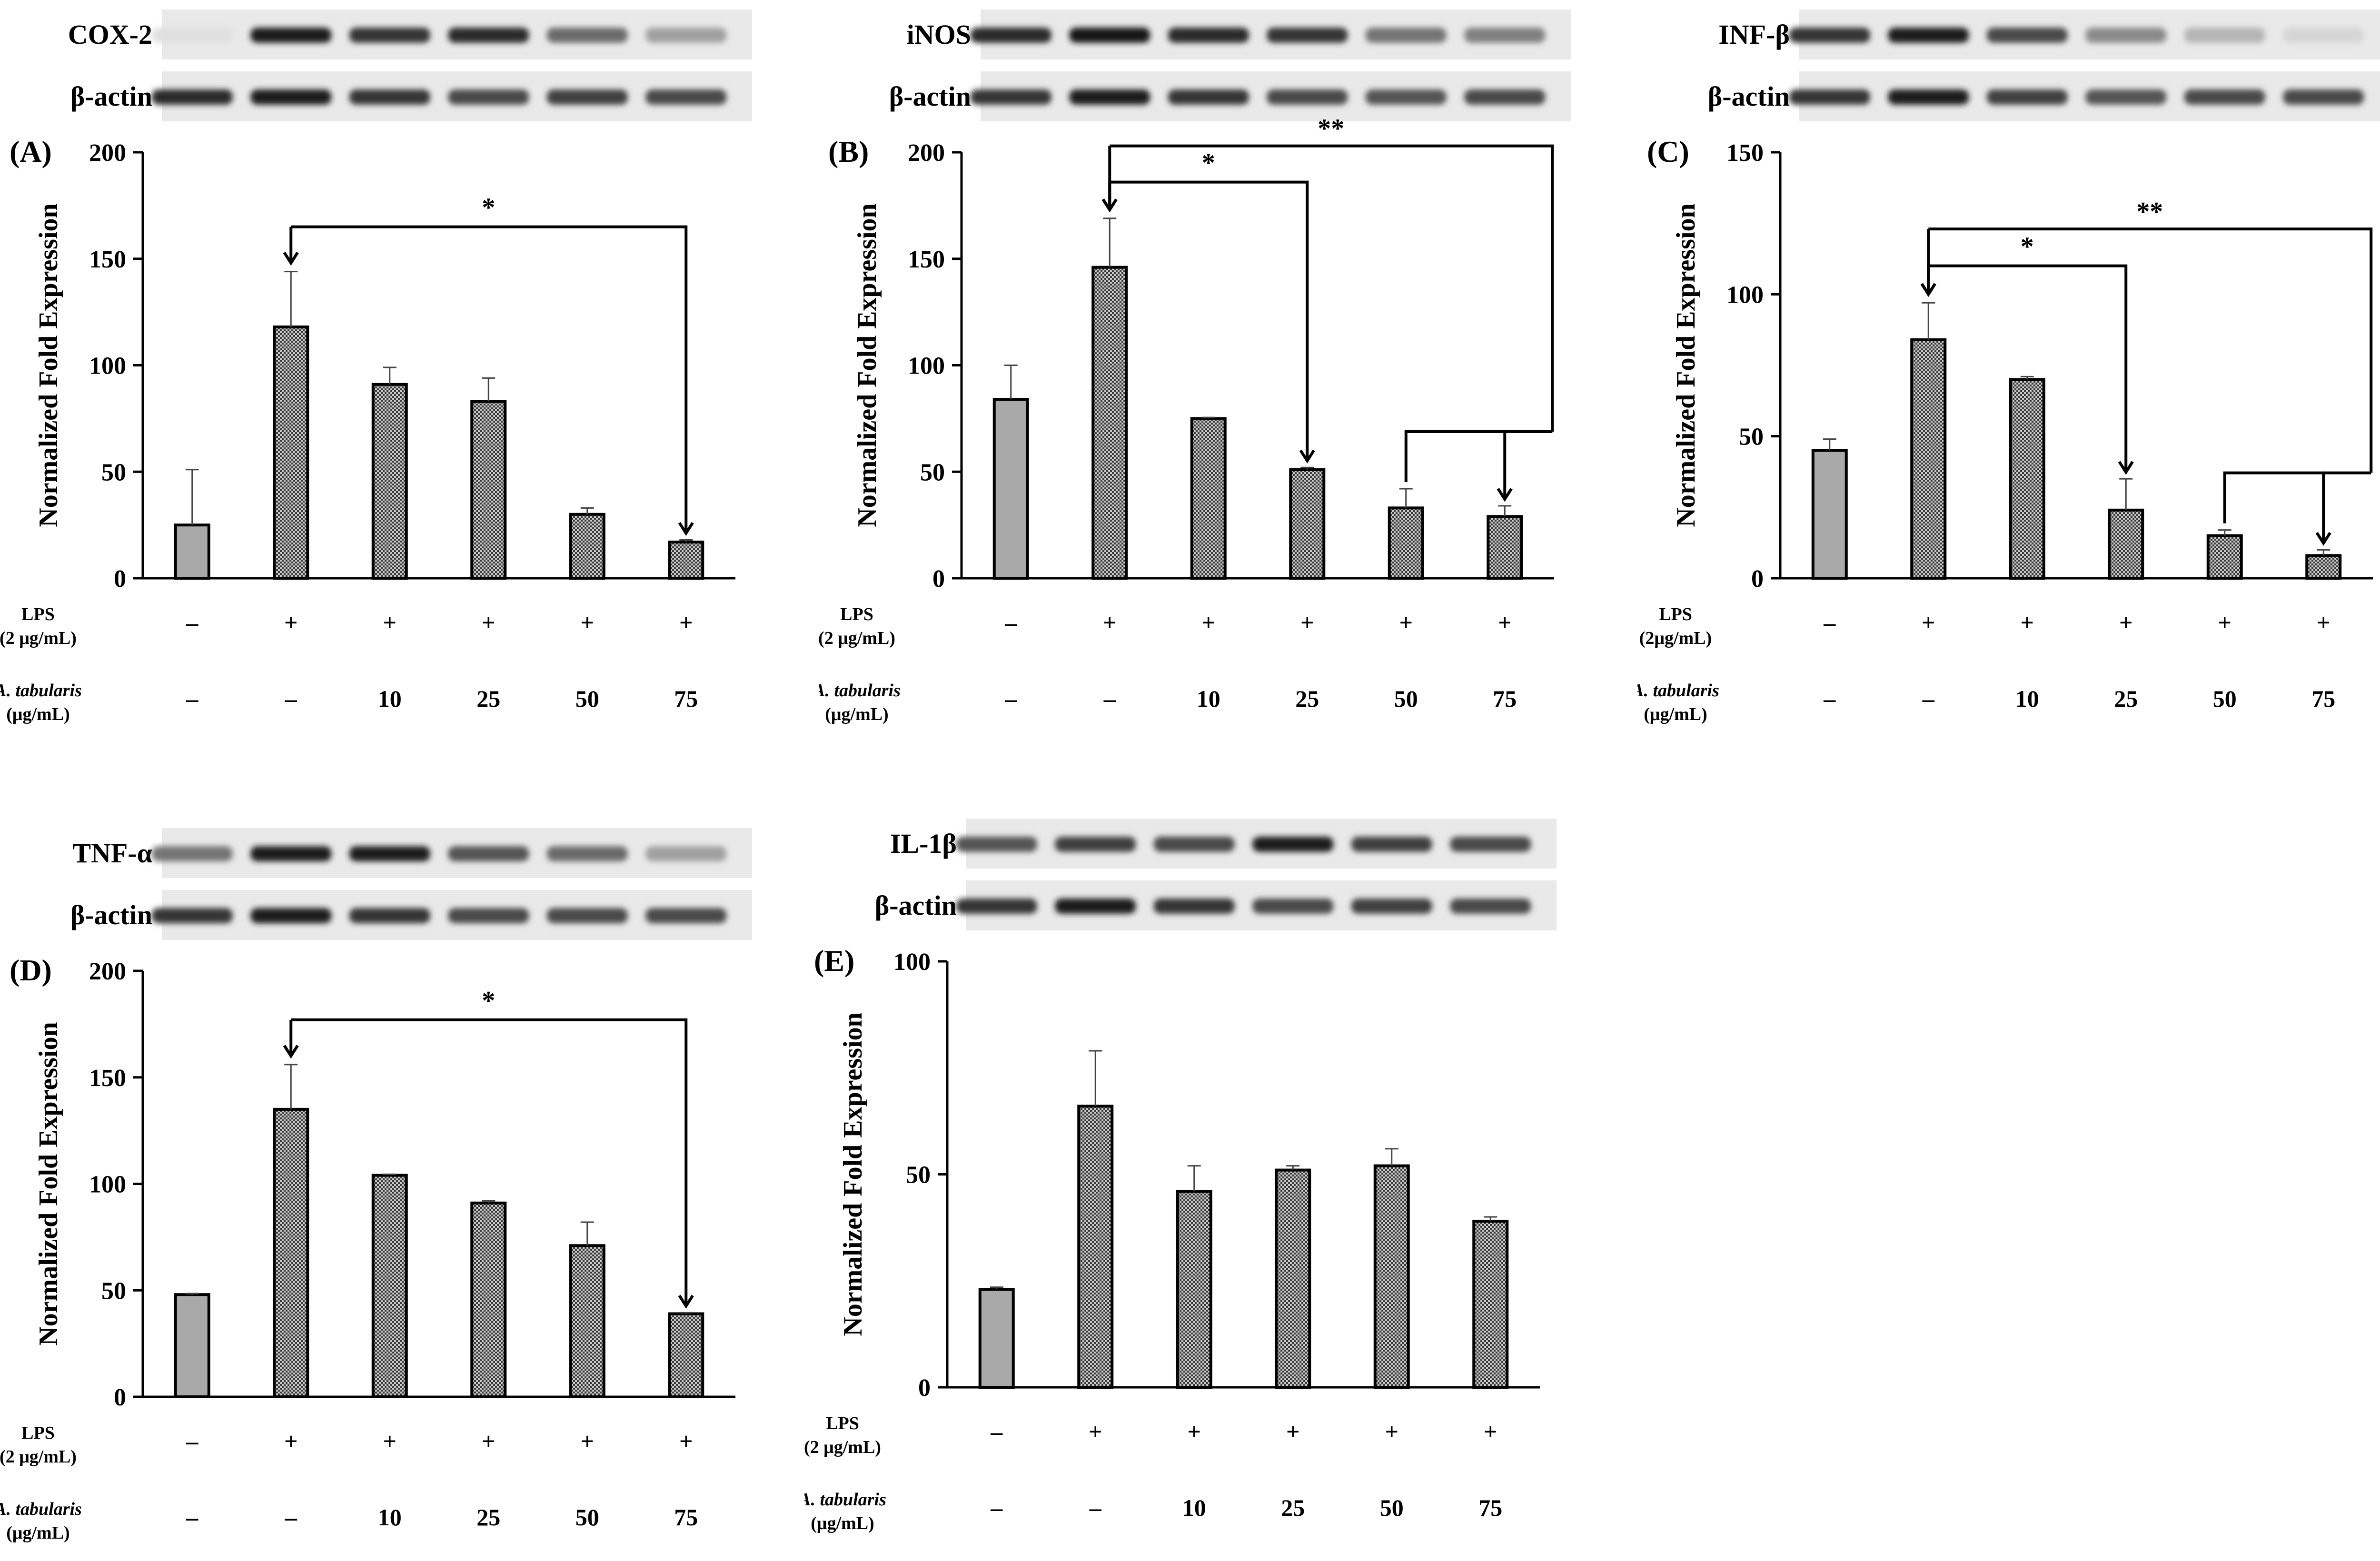  What do you see at coordinates (110, 34) in the screenshot?
I see `blot-label-target: COX-2` at bounding box center [110, 34].